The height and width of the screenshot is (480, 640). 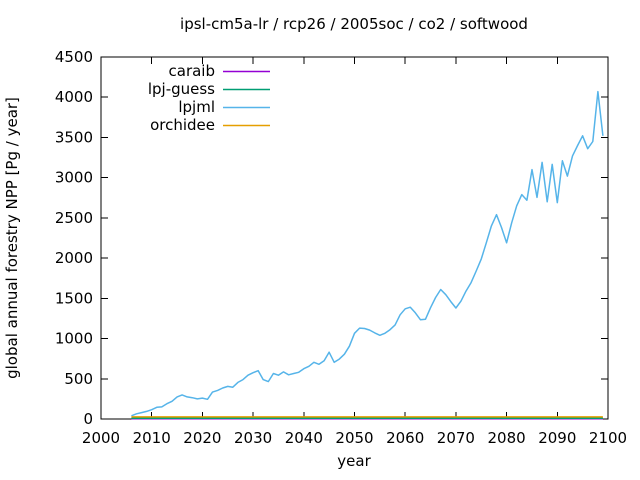 What do you see at coordinates (181, 89) in the screenshot?
I see `legend-label-lpj-guess: lpj-guess` at bounding box center [181, 89].